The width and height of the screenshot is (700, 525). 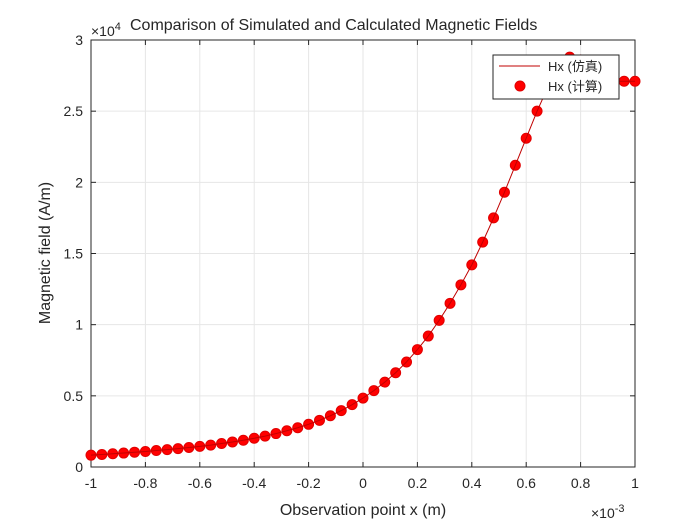 I want to click on x-exponent-base: ×10, so click(x=603, y=513).